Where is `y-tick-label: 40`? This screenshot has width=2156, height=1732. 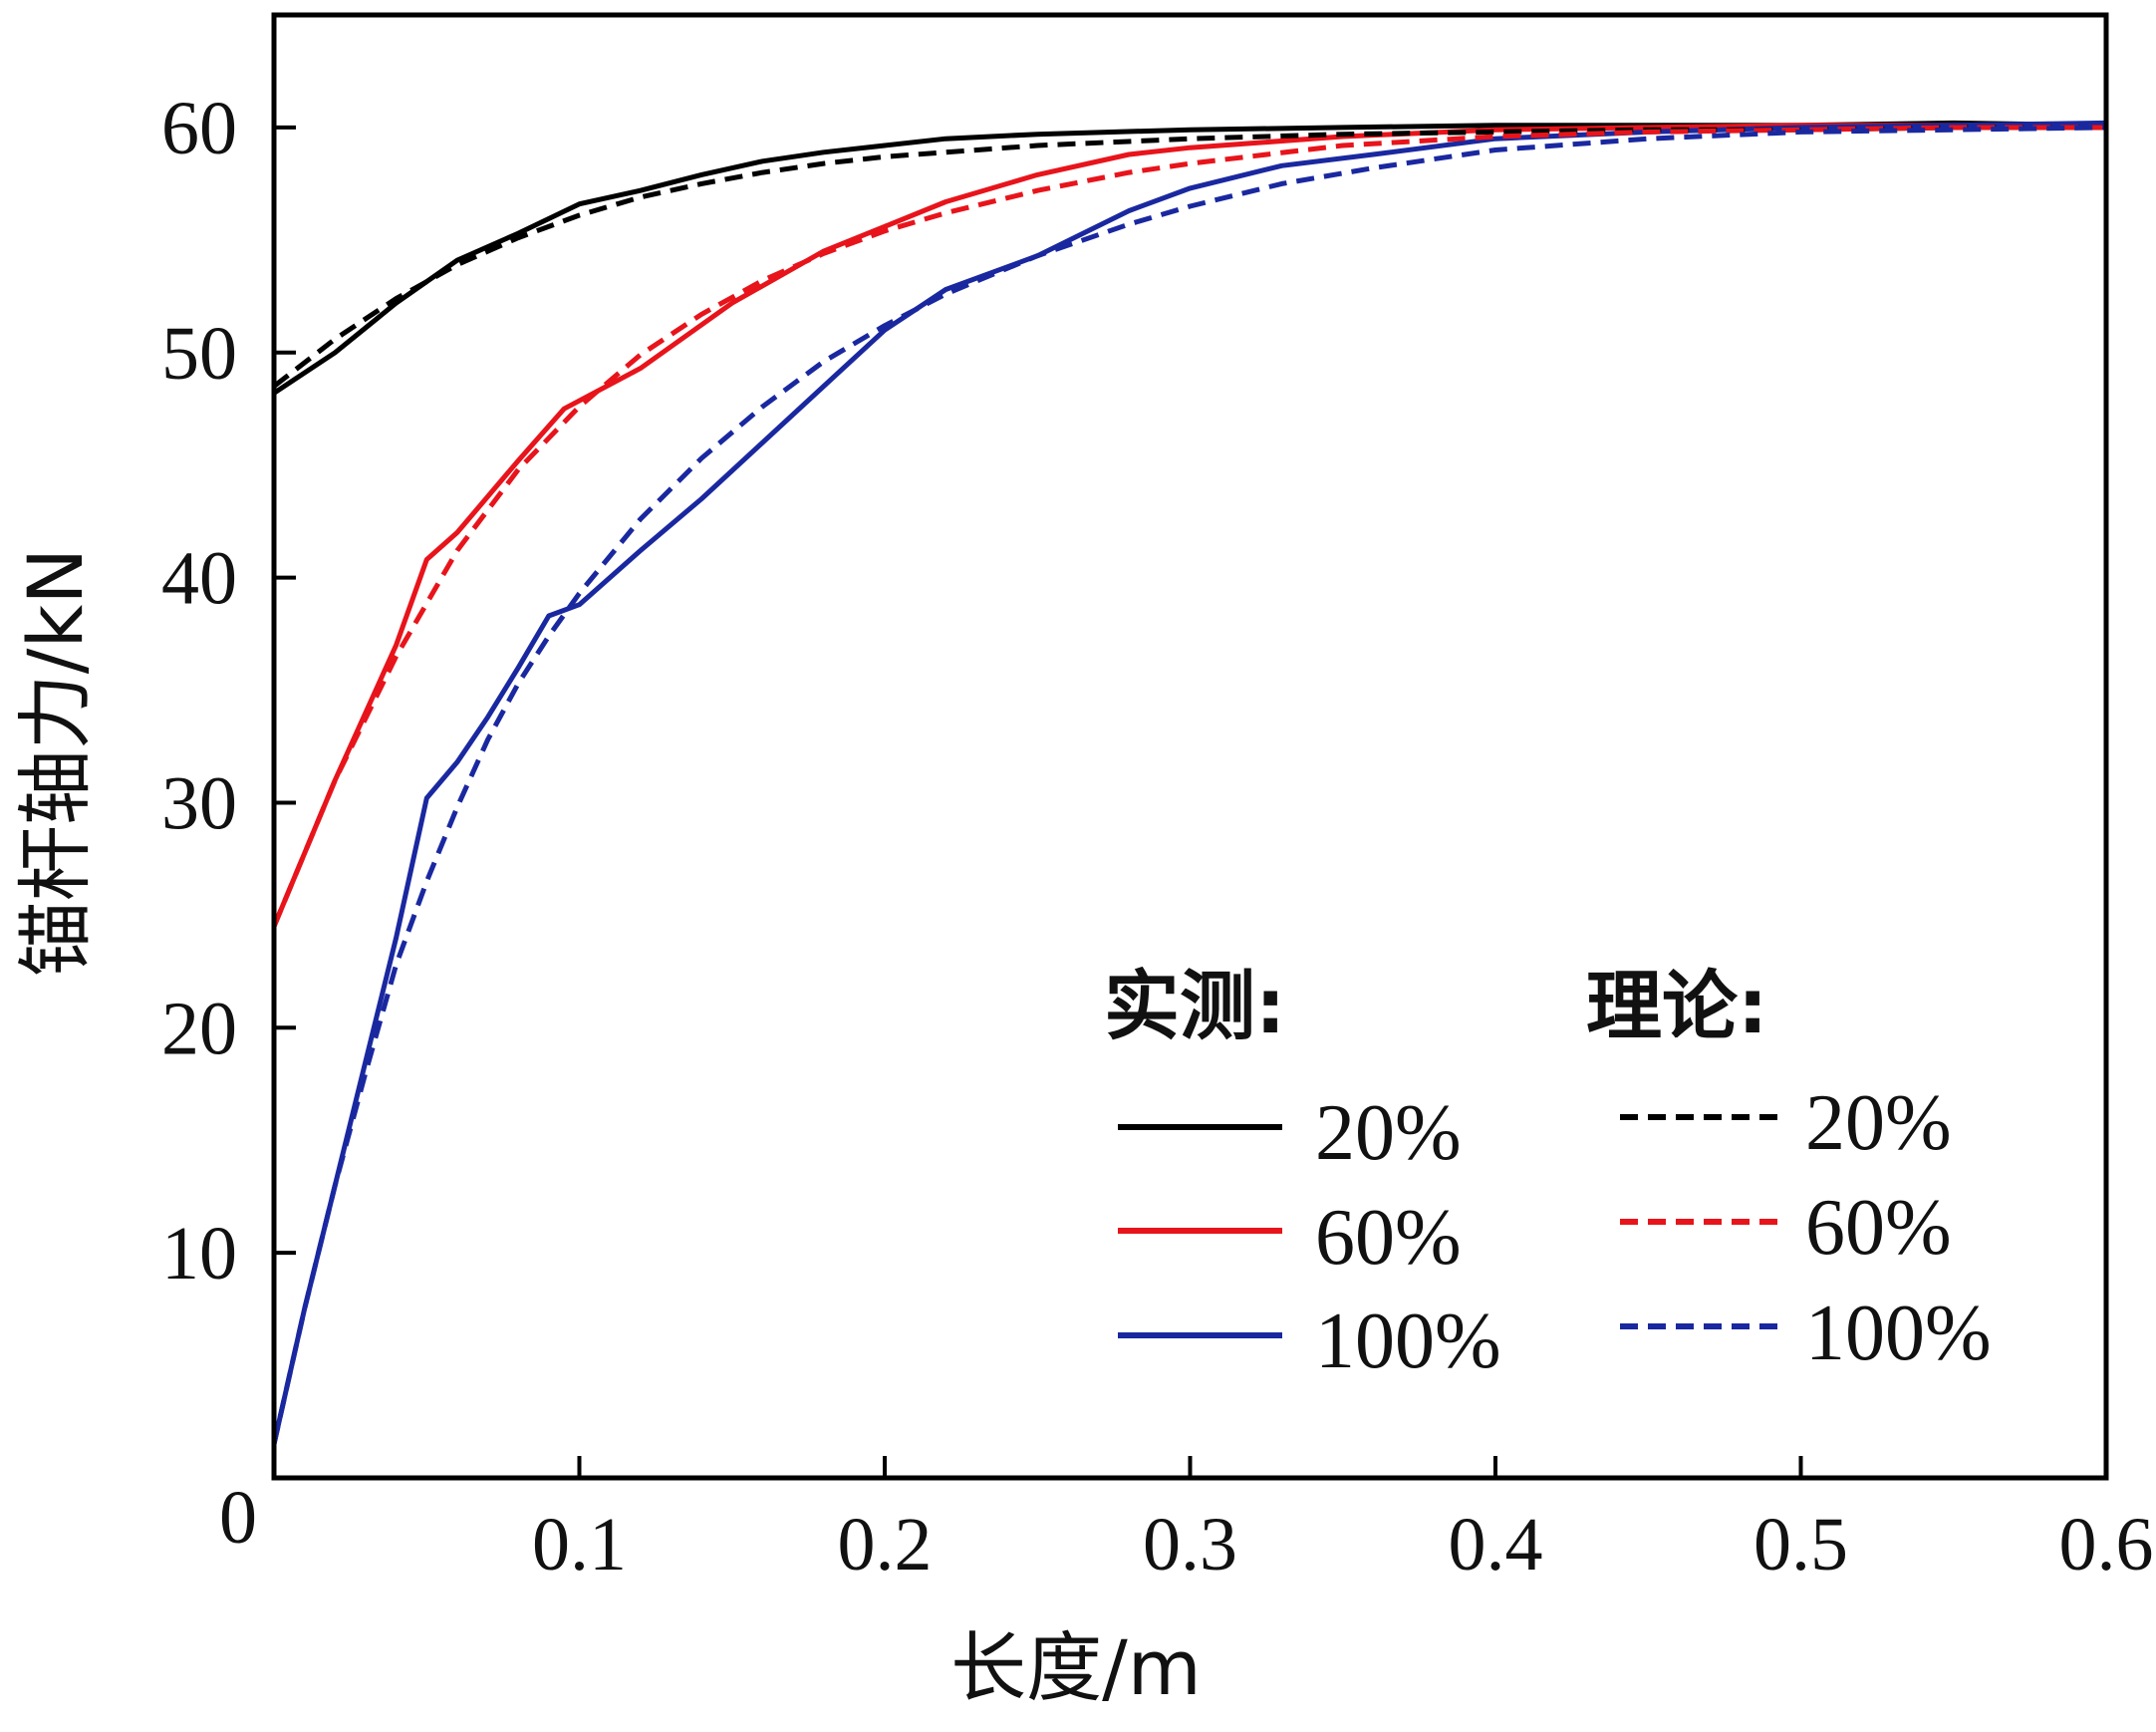 y-tick-label: 40 is located at coordinates (199, 579).